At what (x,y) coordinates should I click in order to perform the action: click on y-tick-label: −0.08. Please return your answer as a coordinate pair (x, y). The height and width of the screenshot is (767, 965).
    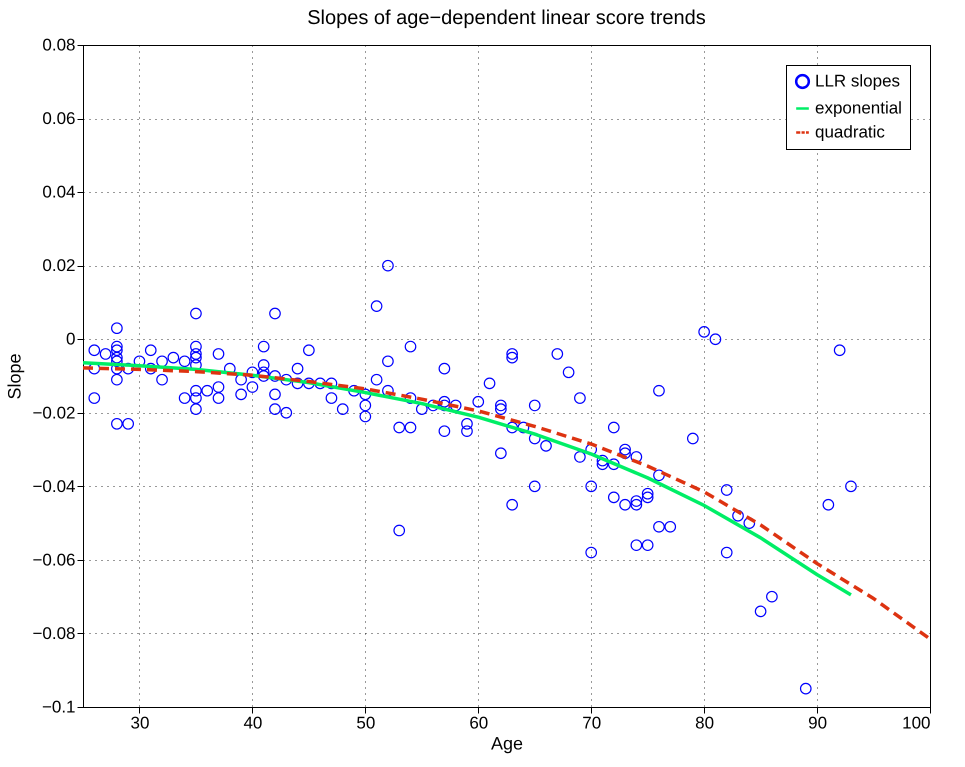
    Looking at the image, I should click on (54, 633).